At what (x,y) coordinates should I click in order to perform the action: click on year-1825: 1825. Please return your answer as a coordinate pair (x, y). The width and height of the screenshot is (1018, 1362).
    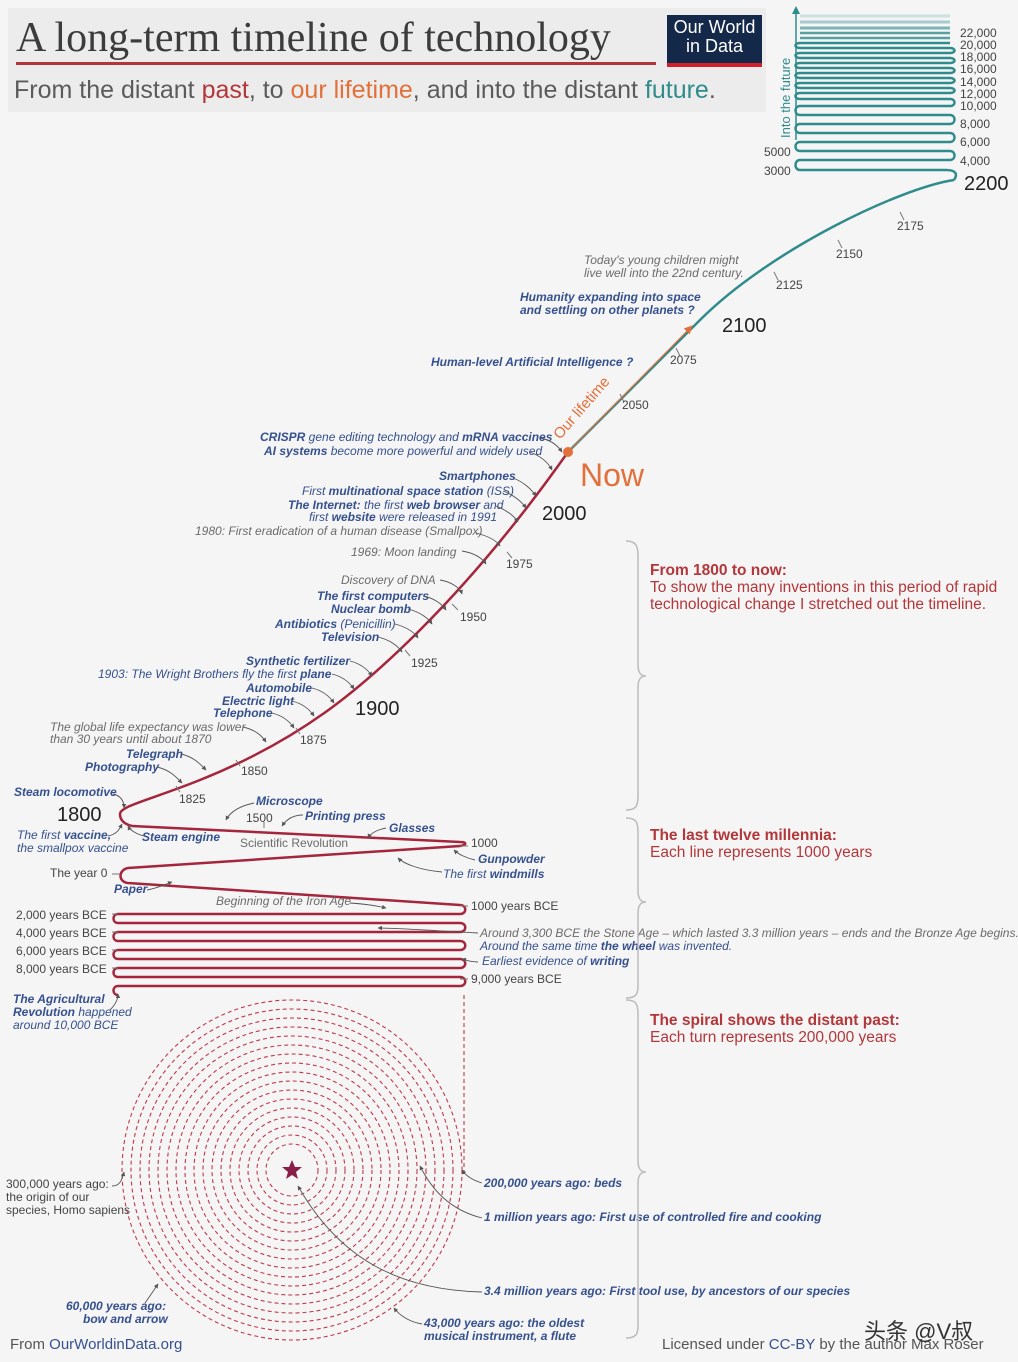
    Looking at the image, I should click on (192, 799).